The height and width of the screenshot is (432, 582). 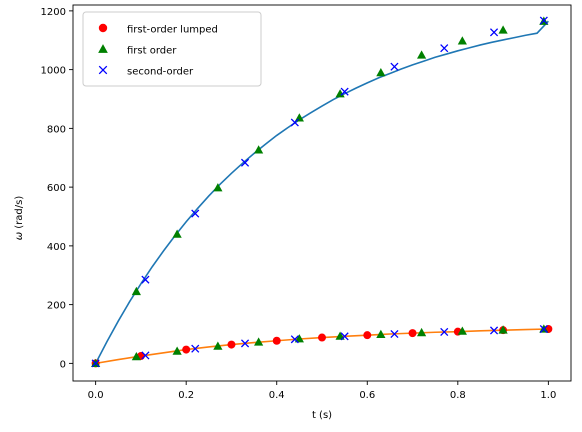 What do you see at coordinates (103, 70) in the screenshot?
I see `legend-marker-x` at bounding box center [103, 70].